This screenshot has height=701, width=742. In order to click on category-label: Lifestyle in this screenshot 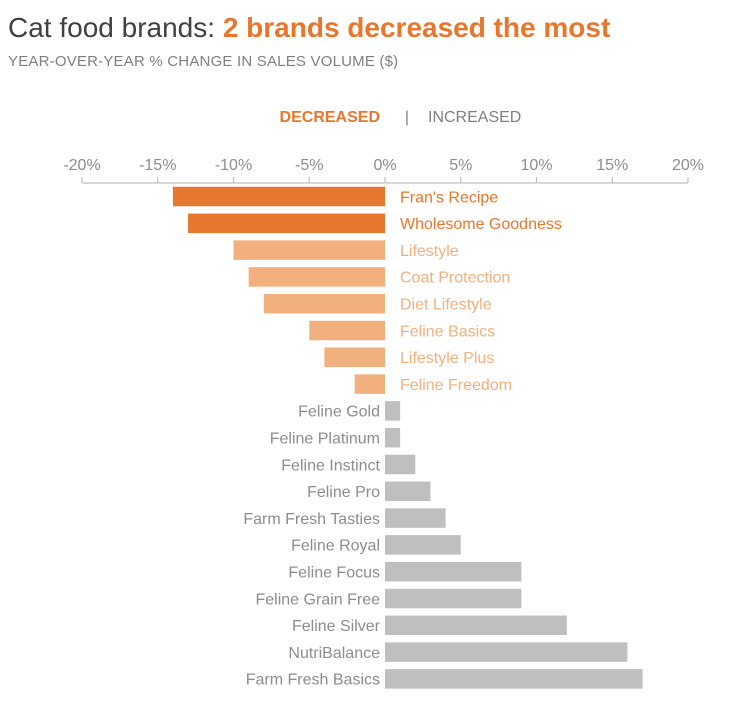, I will do `click(429, 251)`.